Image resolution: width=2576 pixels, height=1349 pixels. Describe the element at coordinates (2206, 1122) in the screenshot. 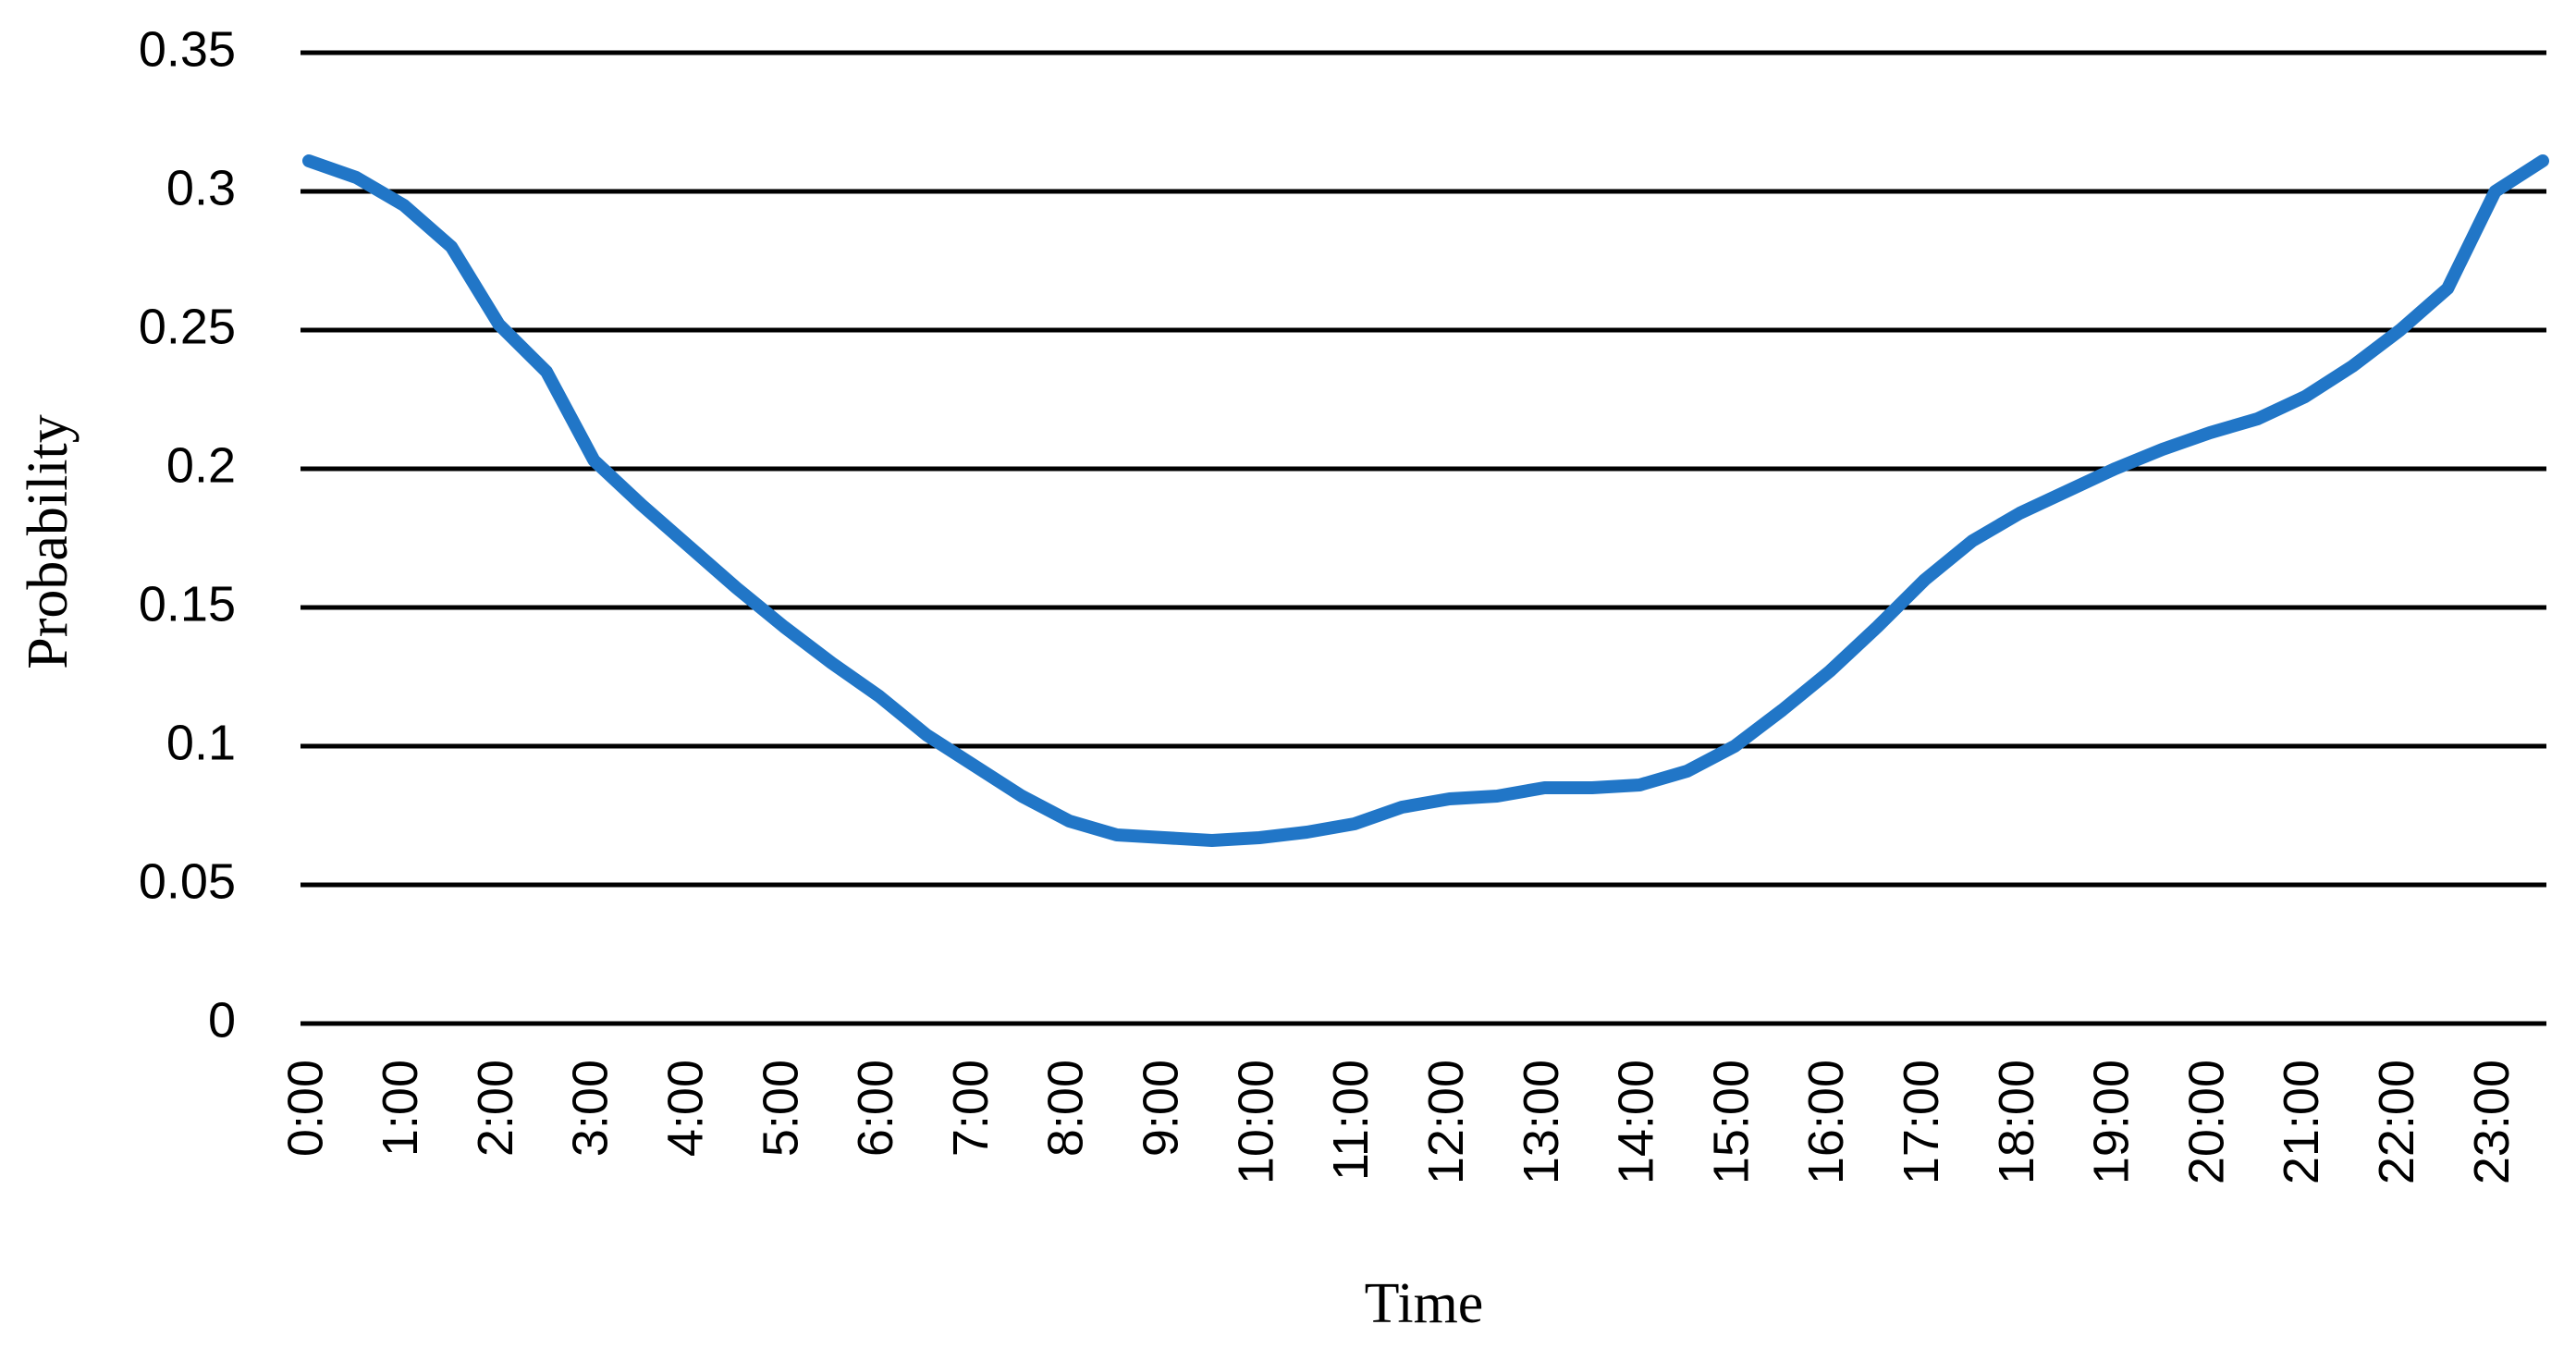

I see `x-tick-label: 20:00` at that location.